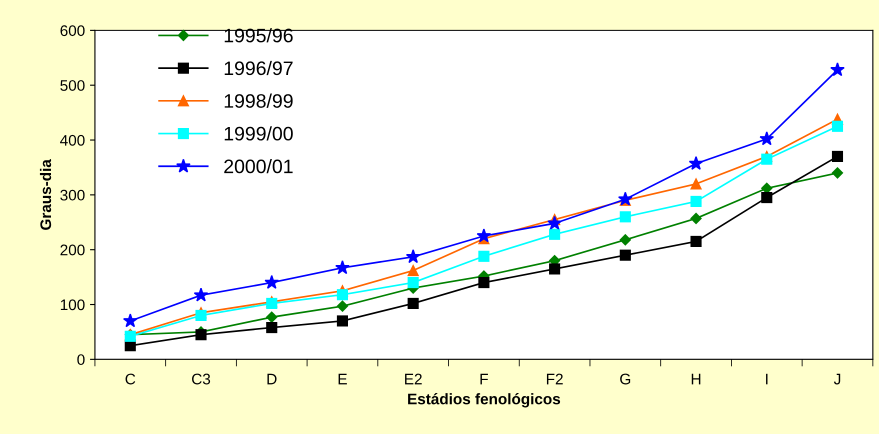 The height and width of the screenshot is (434, 879). I want to click on x-tick-label: F2, so click(554, 379).